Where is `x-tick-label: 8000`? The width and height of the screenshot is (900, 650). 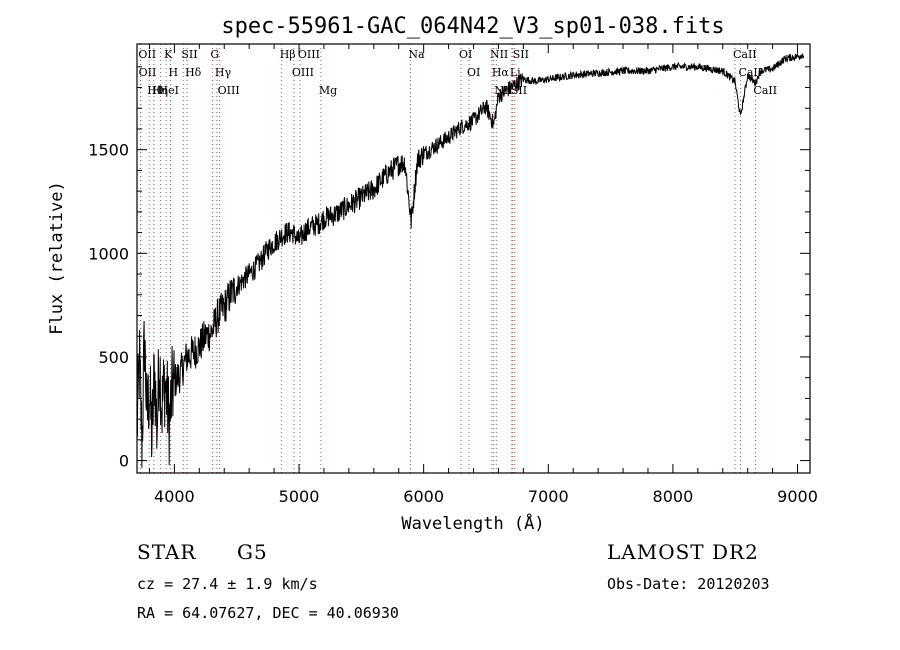
x-tick-label: 8000 is located at coordinates (673, 496).